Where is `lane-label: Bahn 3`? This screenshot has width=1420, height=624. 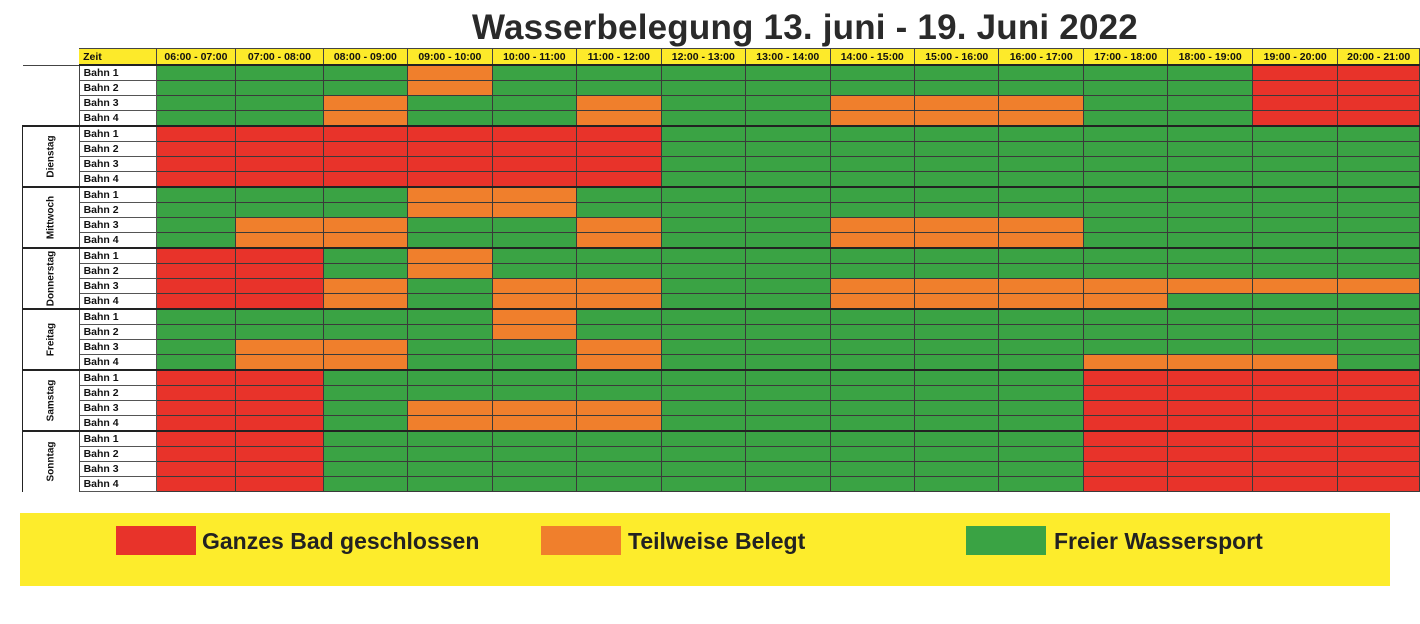 lane-label: Bahn 3 is located at coordinates (117, 286).